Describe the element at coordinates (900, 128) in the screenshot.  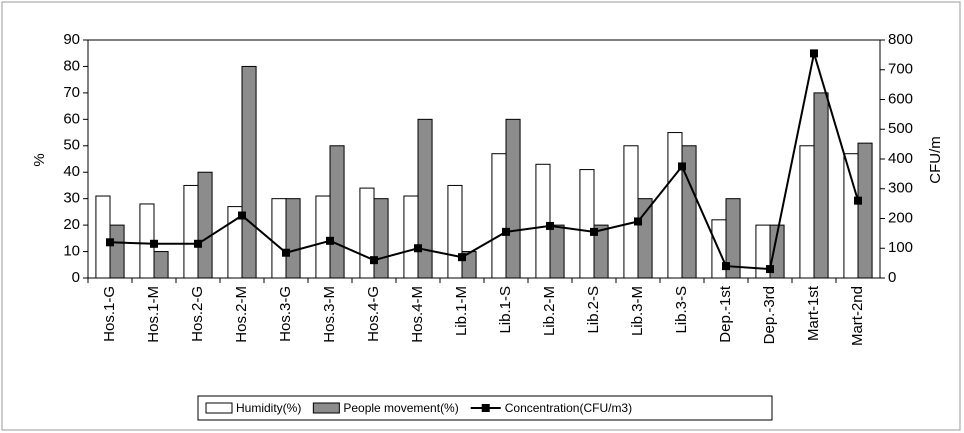
I see `y2-tick-label: 500` at that location.